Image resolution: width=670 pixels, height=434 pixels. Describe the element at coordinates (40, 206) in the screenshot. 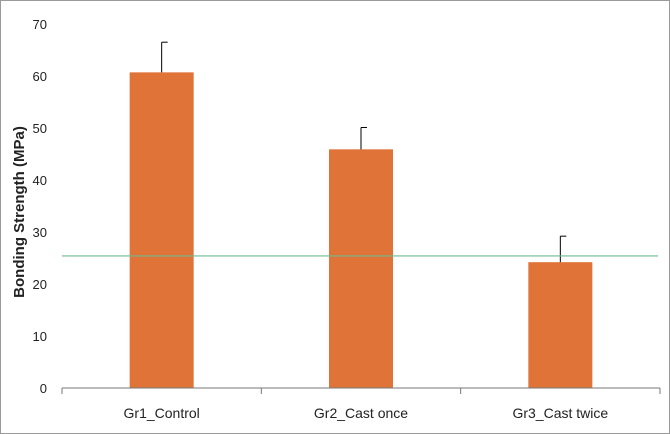

I see `y-axis-ticks: 0 10 20 30 40 50 60 70` at that location.